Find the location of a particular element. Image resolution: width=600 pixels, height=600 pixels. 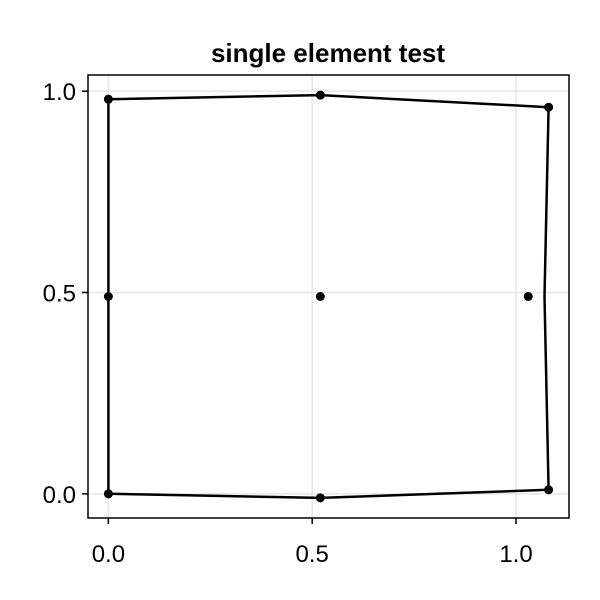

chart-title: single element test is located at coordinates (328, 53).